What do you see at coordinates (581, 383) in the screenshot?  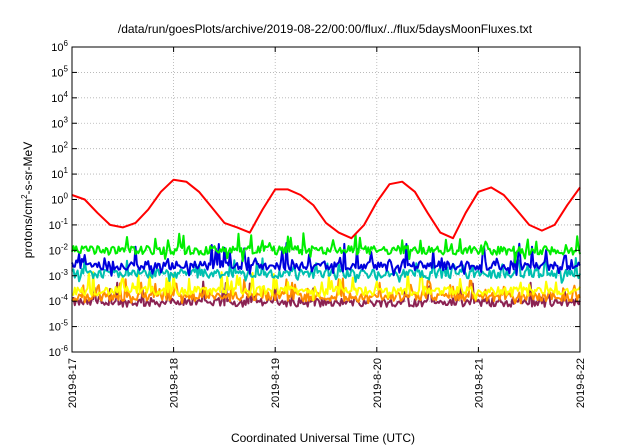 I see `x-tick-label: 2019-8-22` at bounding box center [581, 383].